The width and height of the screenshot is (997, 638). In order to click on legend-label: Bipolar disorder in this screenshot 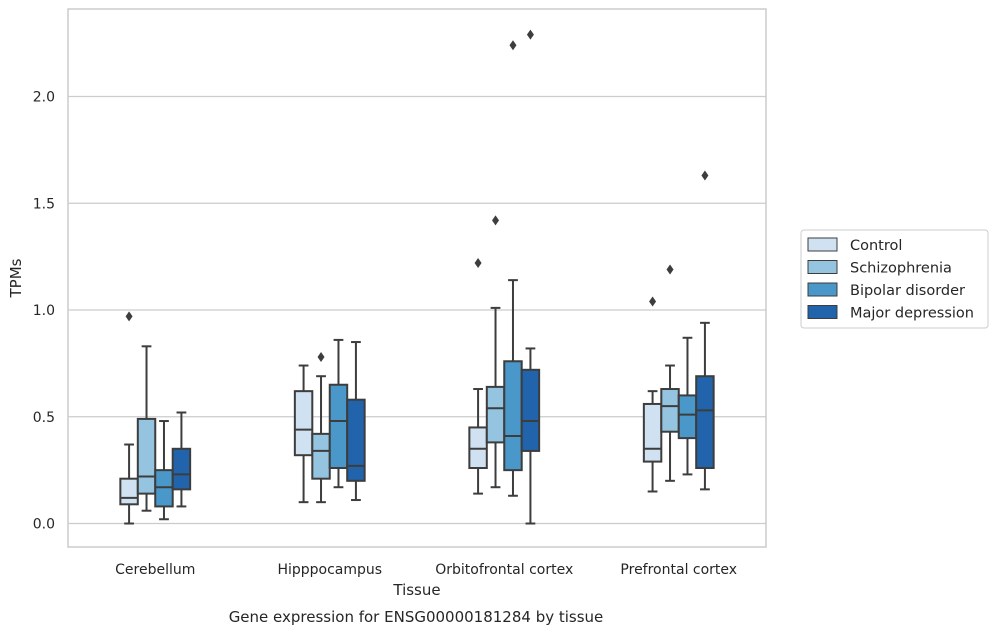, I will do `click(907, 291)`.